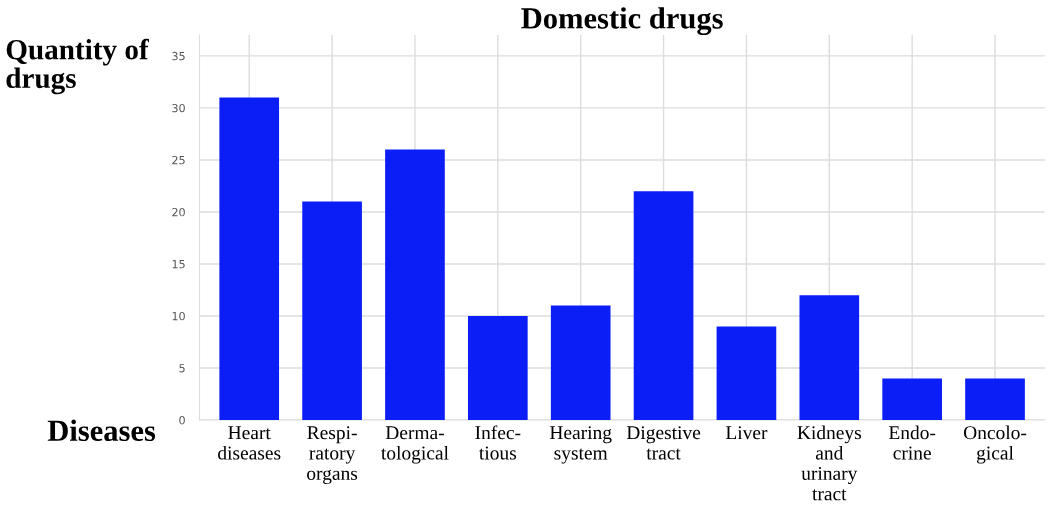 The height and width of the screenshot is (516, 1050). What do you see at coordinates (580, 445) in the screenshot?
I see `x-tick-label: Hearing system` at bounding box center [580, 445].